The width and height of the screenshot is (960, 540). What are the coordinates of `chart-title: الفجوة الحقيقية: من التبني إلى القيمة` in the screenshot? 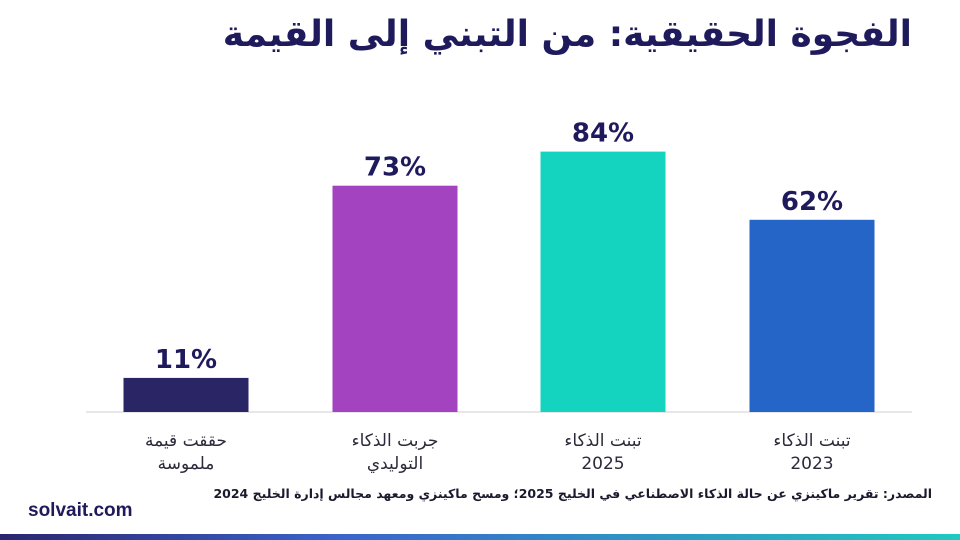 It's located at (567, 34).